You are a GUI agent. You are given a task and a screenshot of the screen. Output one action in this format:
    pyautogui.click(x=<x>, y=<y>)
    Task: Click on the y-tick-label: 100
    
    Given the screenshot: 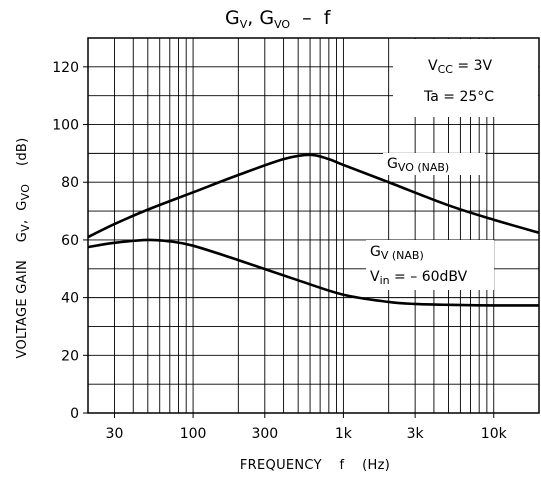 What is the action you would take?
    pyautogui.click(x=65, y=126)
    